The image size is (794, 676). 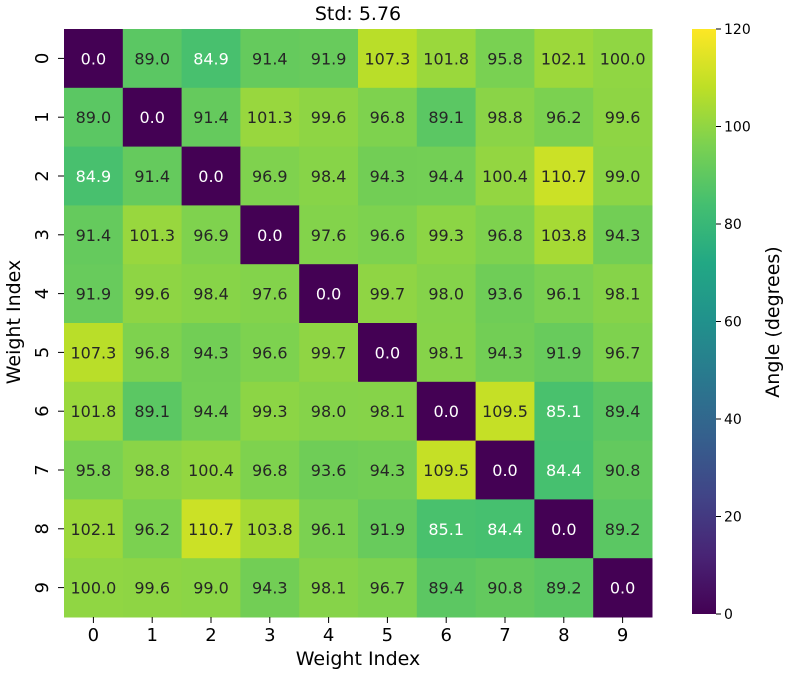 What do you see at coordinates (446, 529) in the screenshot?
I see `cell-value-label: 85.1` at bounding box center [446, 529].